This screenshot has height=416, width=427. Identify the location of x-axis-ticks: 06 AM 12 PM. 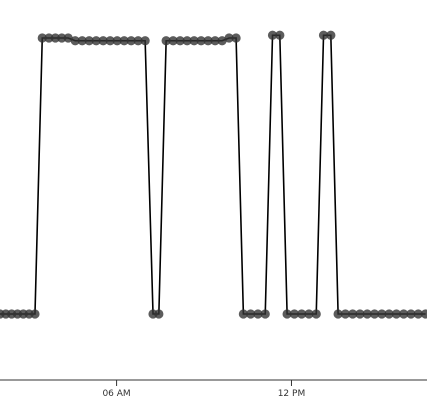
(203, 389).